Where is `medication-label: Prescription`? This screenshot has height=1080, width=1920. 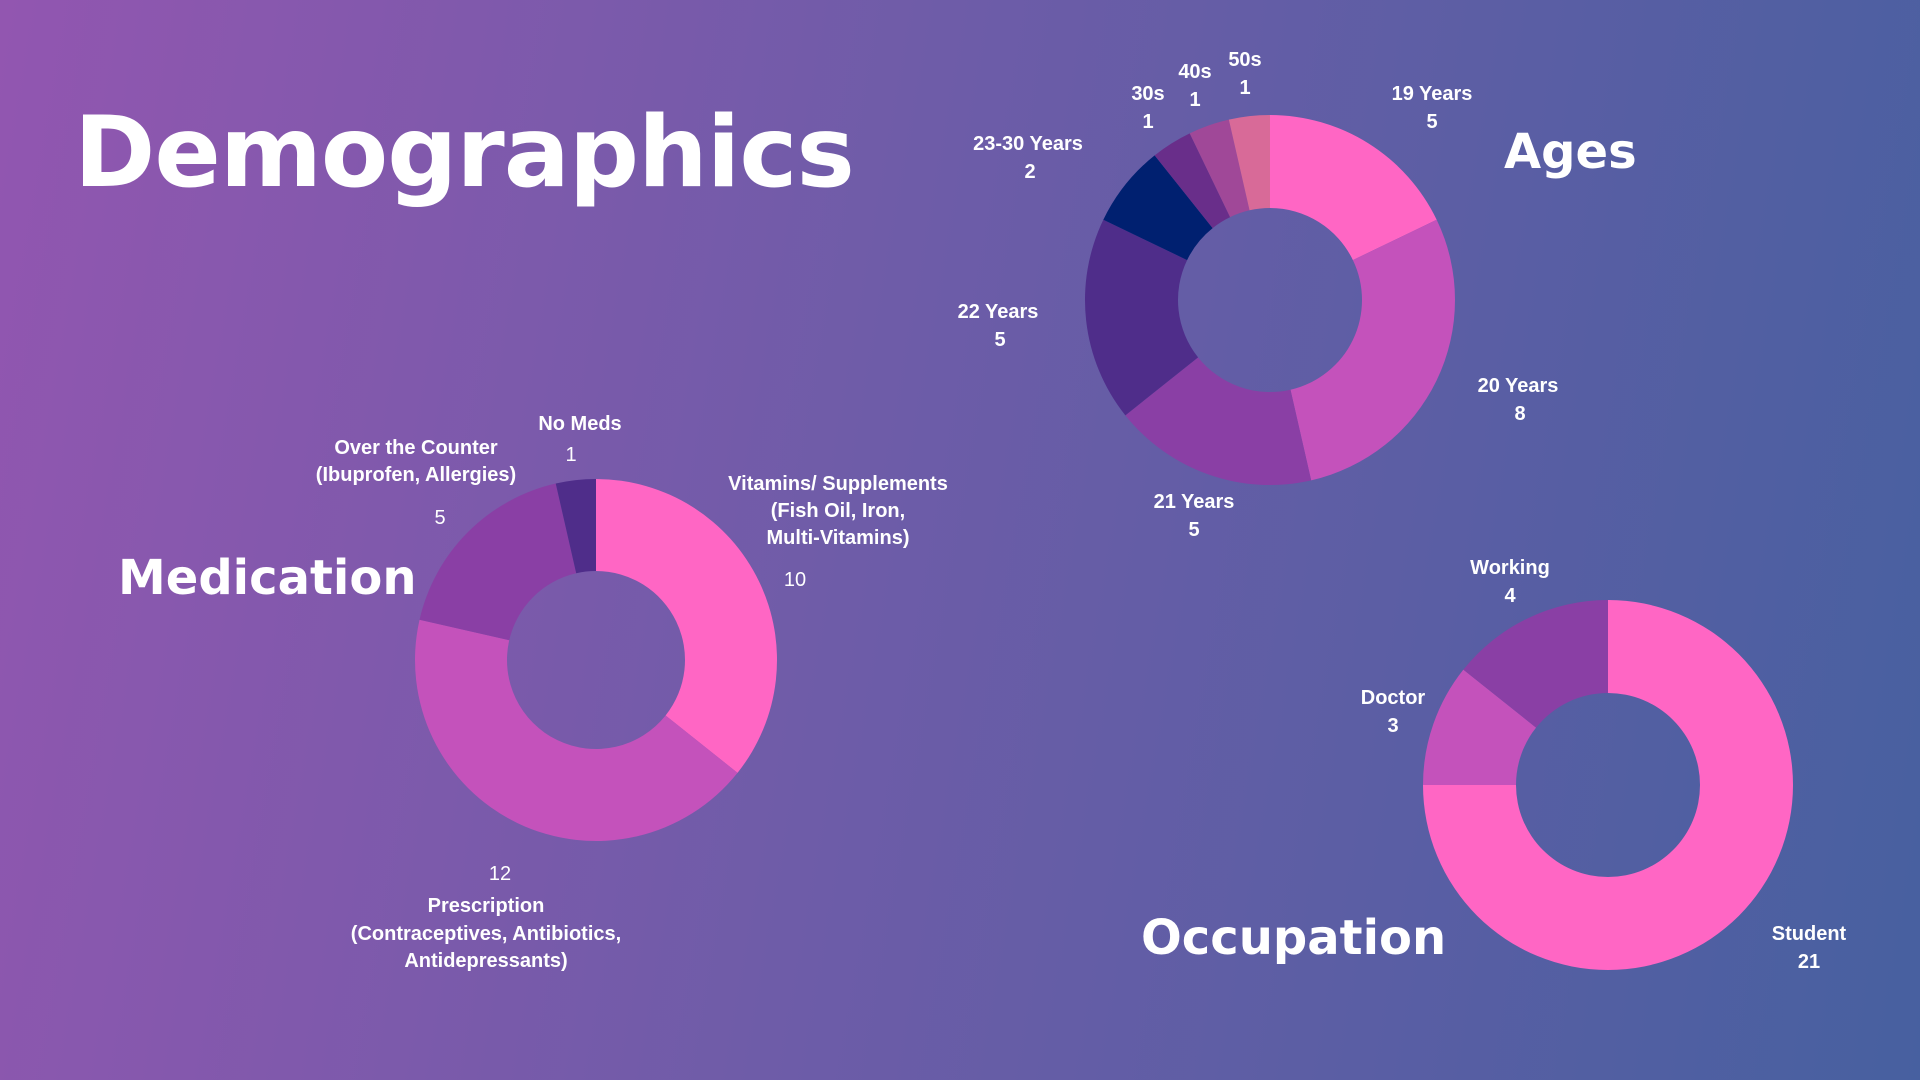
medication-label: Prescription is located at coordinates (486, 906).